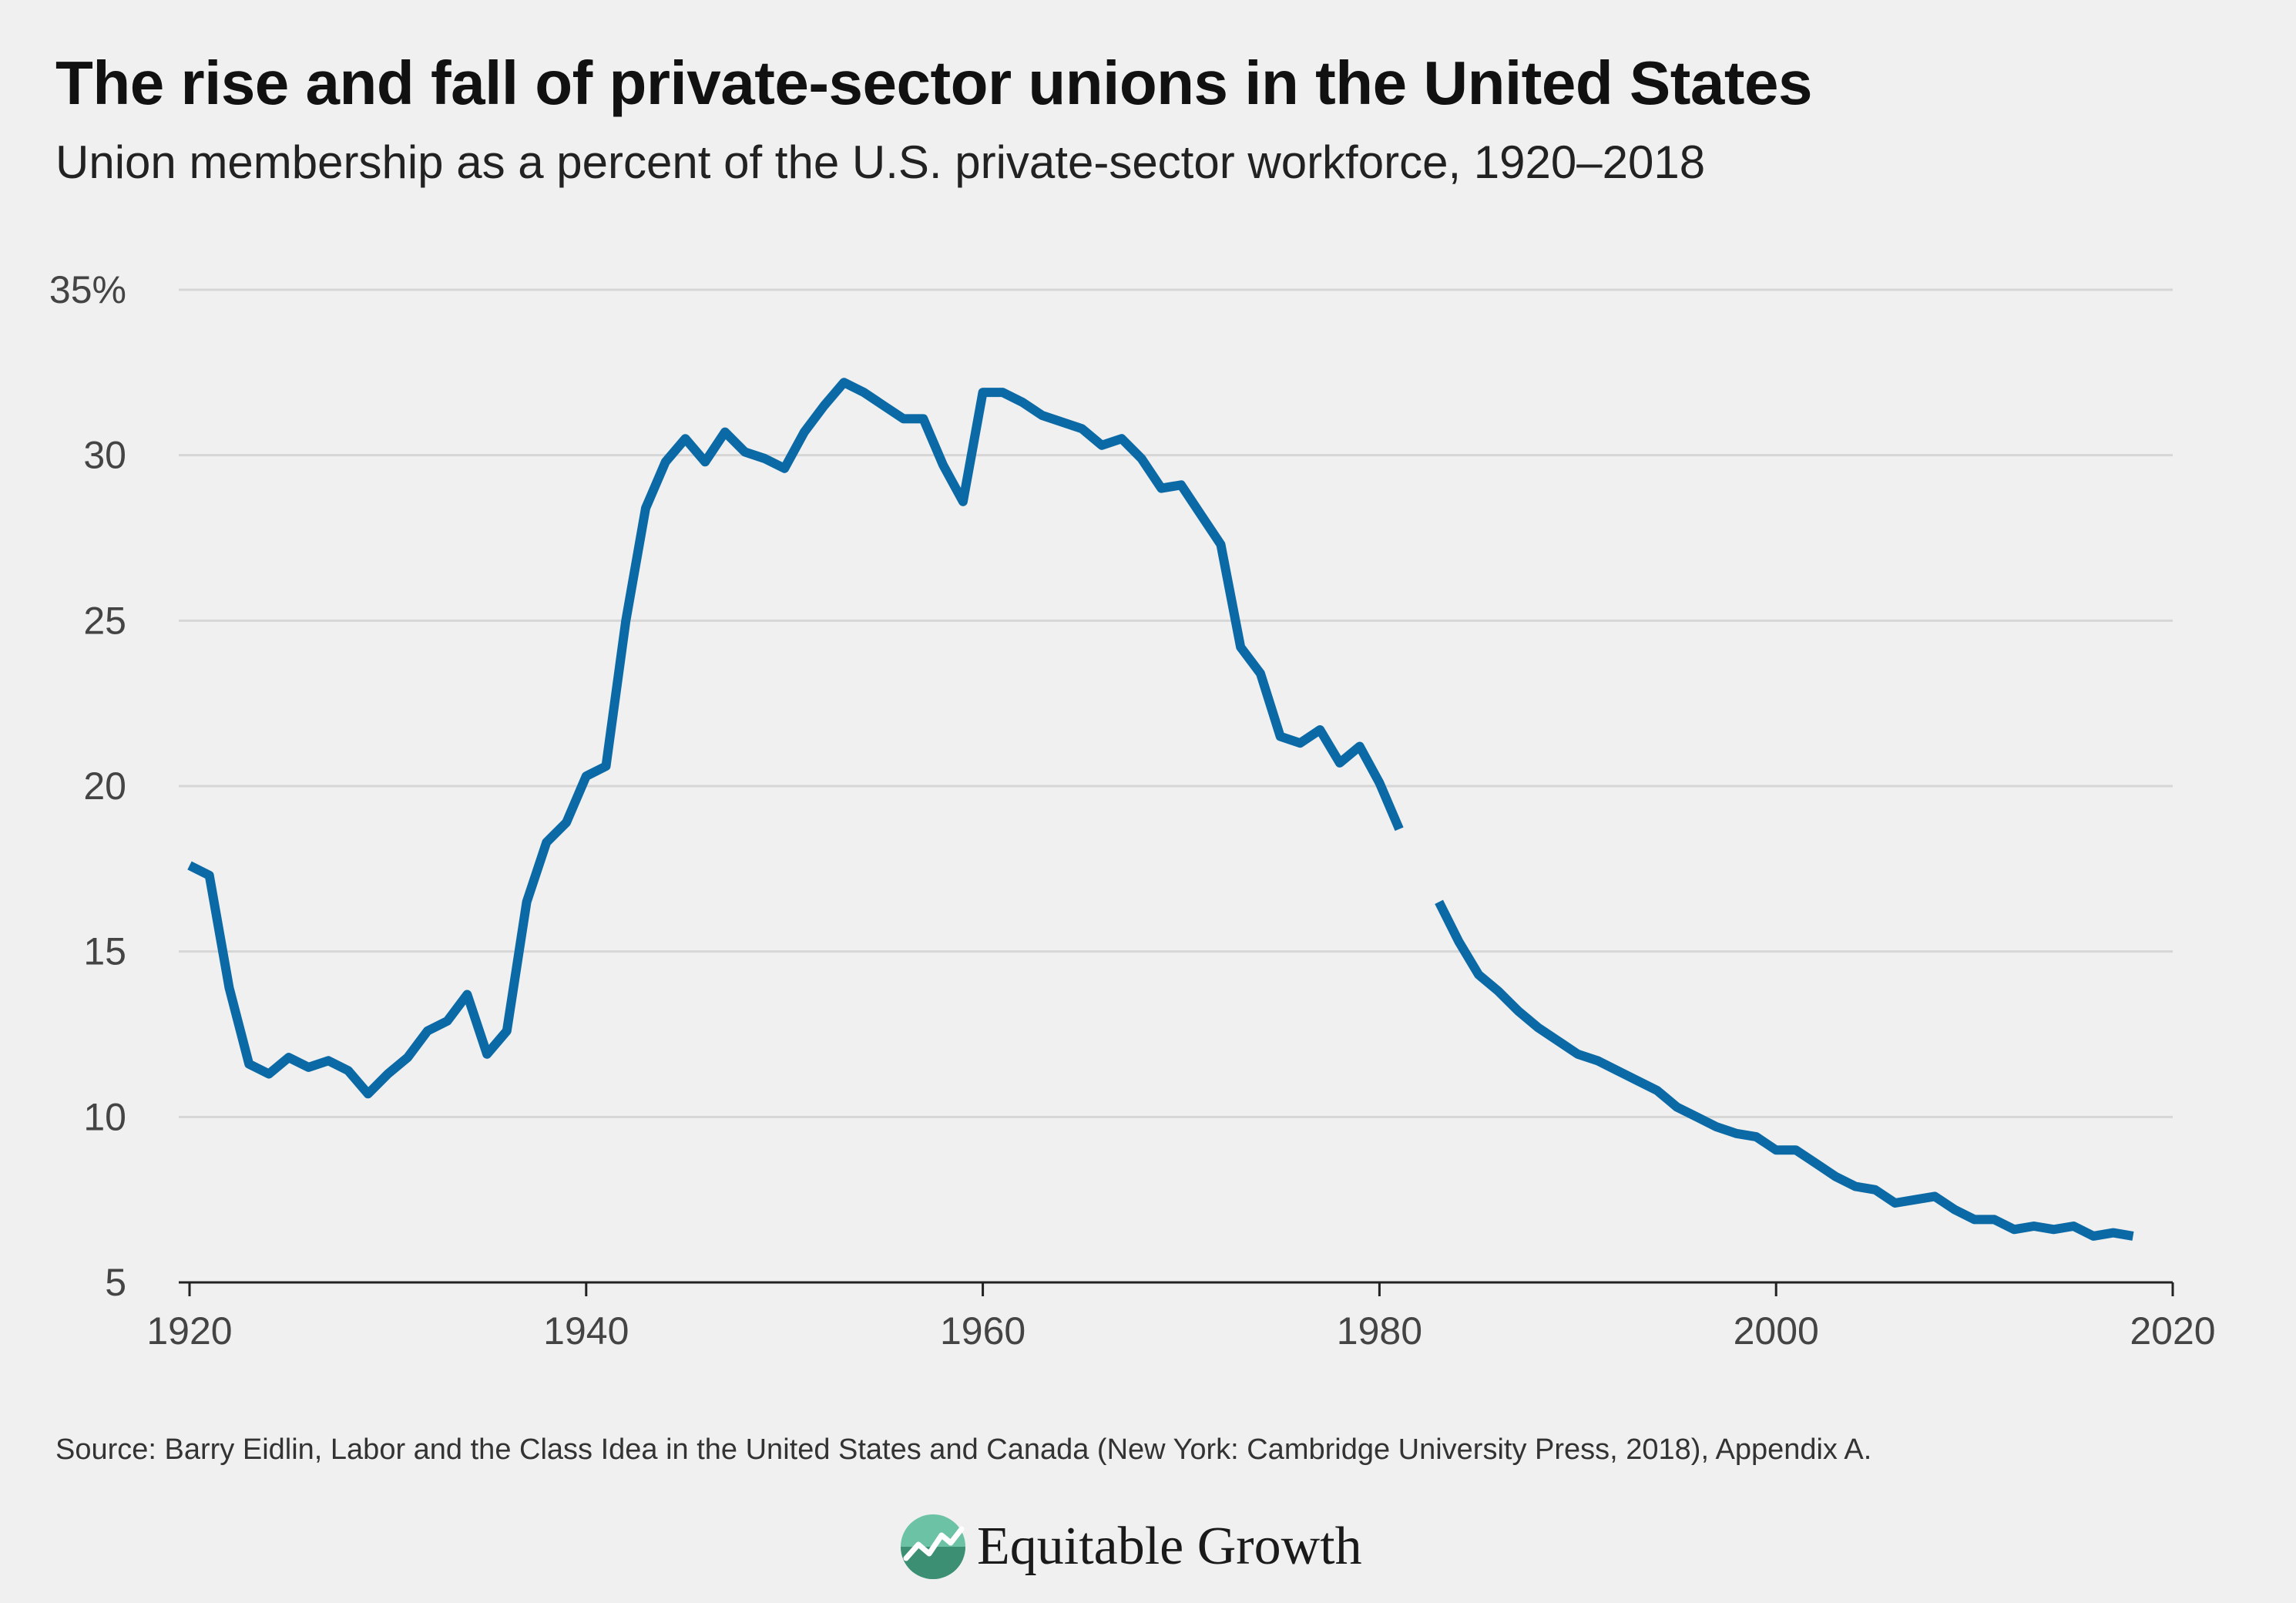 This screenshot has width=2296, height=1603. What do you see at coordinates (2173, 1331) in the screenshot?
I see `x-tick-label: 2020` at bounding box center [2173, 1331].